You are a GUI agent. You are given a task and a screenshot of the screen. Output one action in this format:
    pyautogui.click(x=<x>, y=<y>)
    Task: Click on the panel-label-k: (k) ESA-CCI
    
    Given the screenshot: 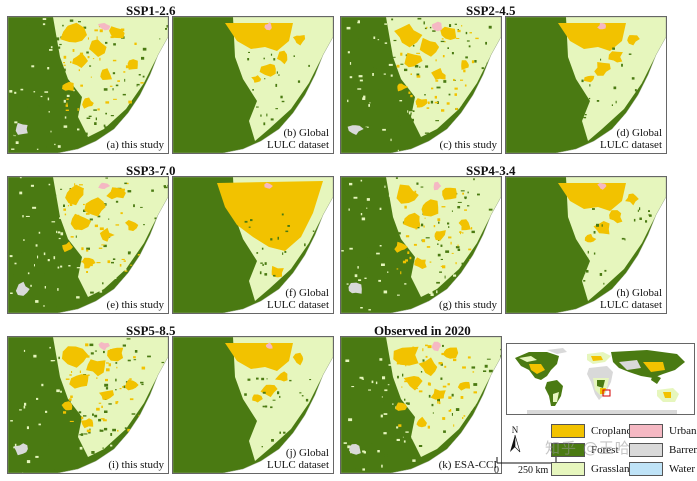 What is the action you would take?
    pyautogui.click(x=467, y=465)
    